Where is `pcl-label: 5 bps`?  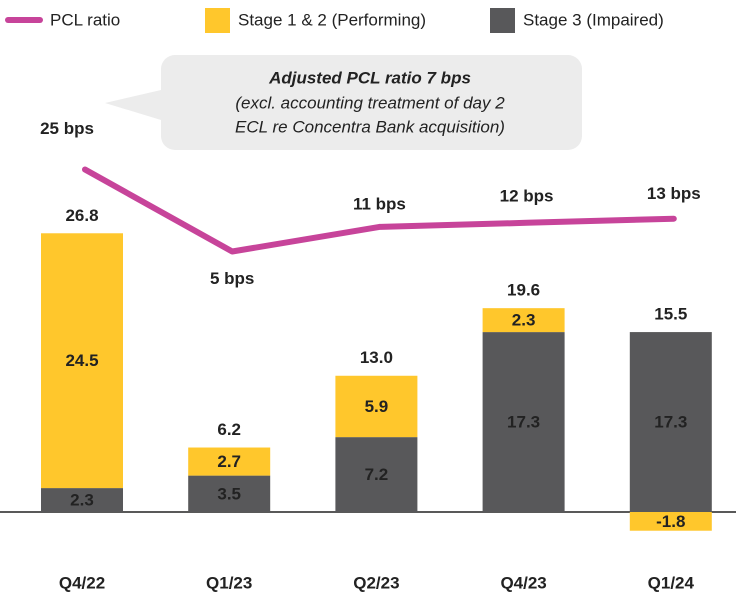
pcl-label: 5 bps is located at coordinates (232, 278).